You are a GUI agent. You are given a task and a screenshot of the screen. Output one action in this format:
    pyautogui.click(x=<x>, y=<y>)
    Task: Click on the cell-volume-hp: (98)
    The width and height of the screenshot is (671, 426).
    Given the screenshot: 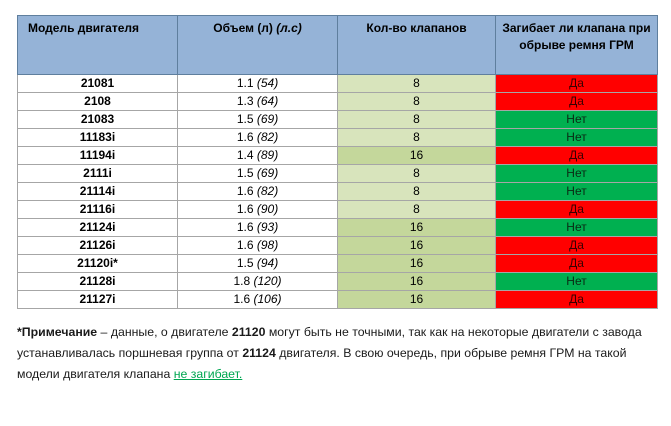 What is the action you would take?
    pyautogui.click(x=267, y=245)
    